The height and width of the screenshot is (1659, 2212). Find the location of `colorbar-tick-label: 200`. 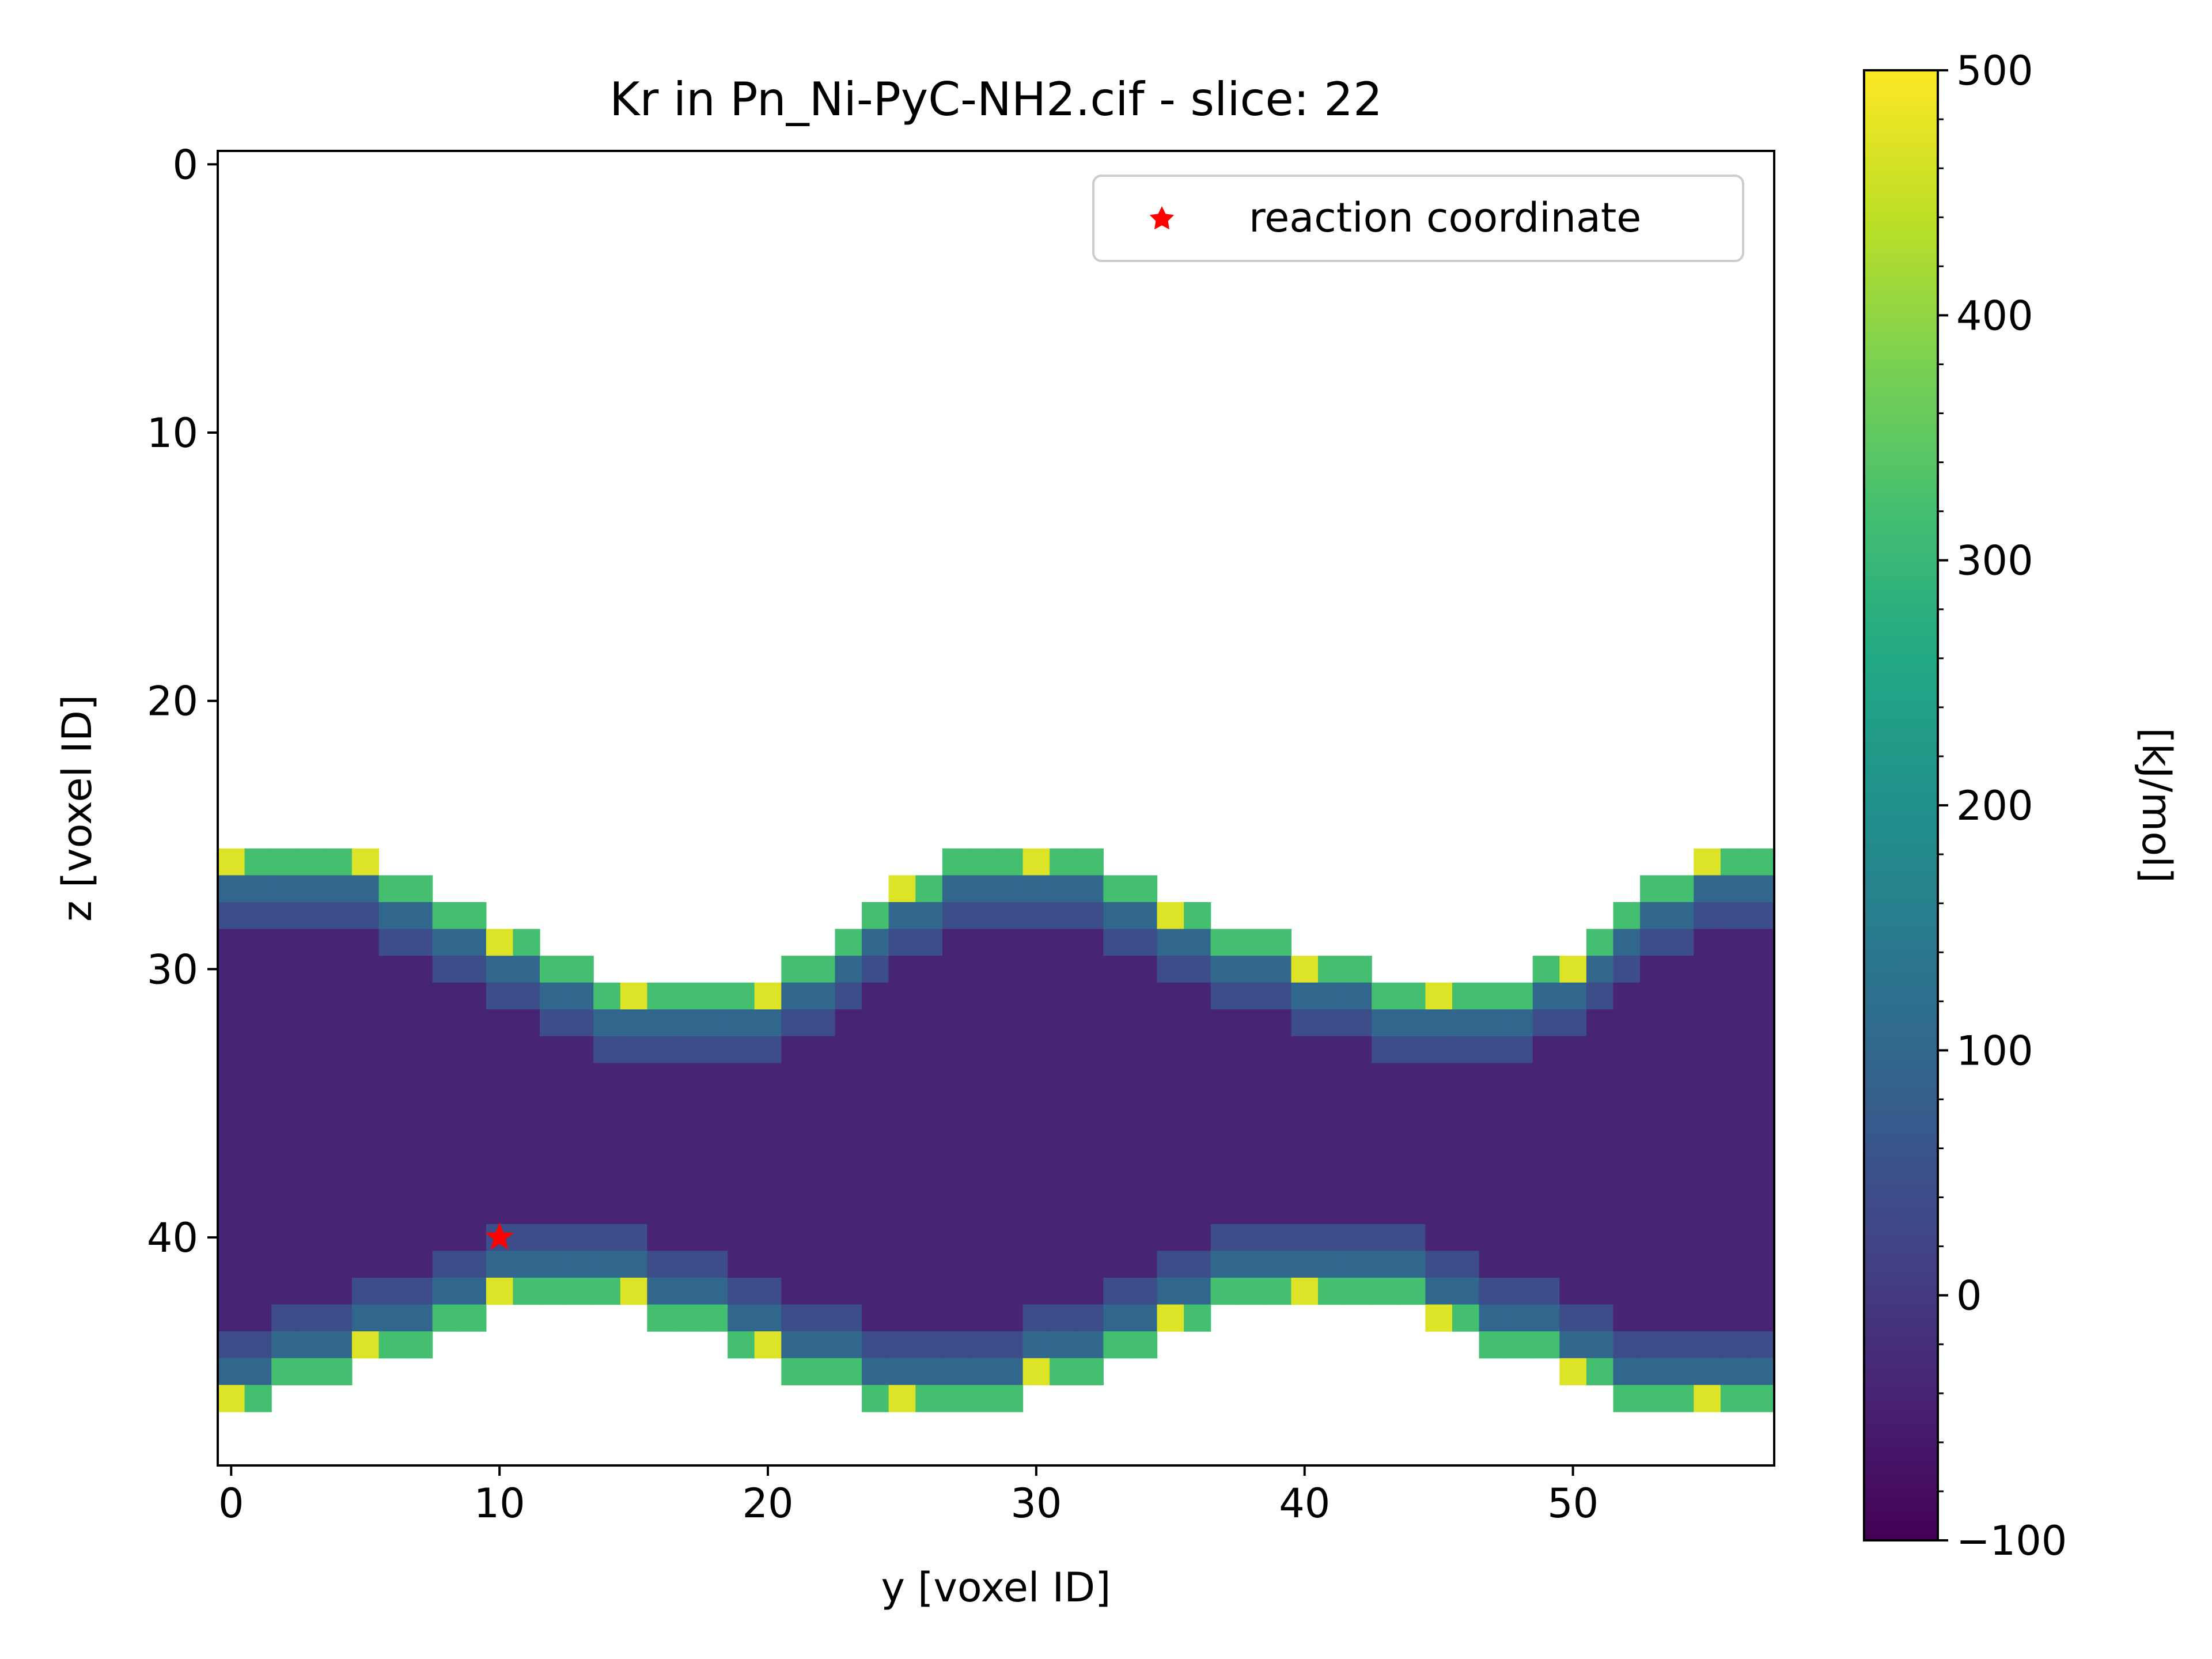

colorbar-tick-label: 200 is located at coordinates (1994, 806).